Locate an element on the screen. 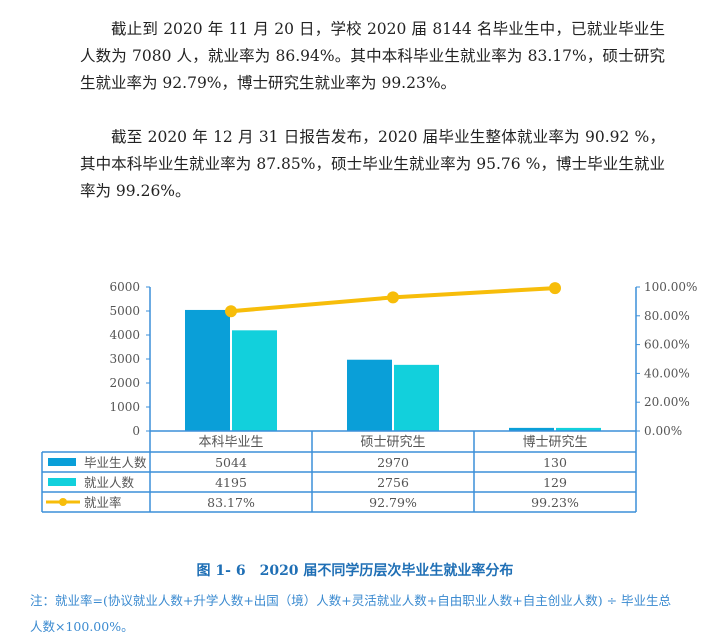  right-tick-label: 40.00% is located at coordinates (667, 373).